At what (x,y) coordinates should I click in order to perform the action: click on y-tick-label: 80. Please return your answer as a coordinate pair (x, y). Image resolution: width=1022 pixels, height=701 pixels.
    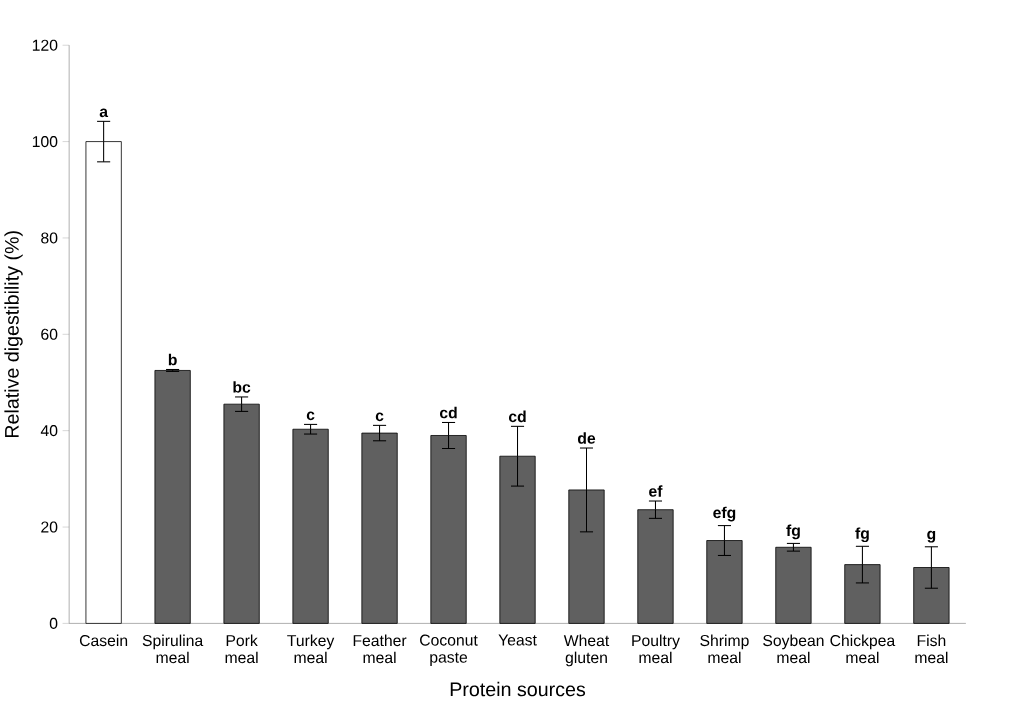
    Looking at the image, I should click on (49, 238).